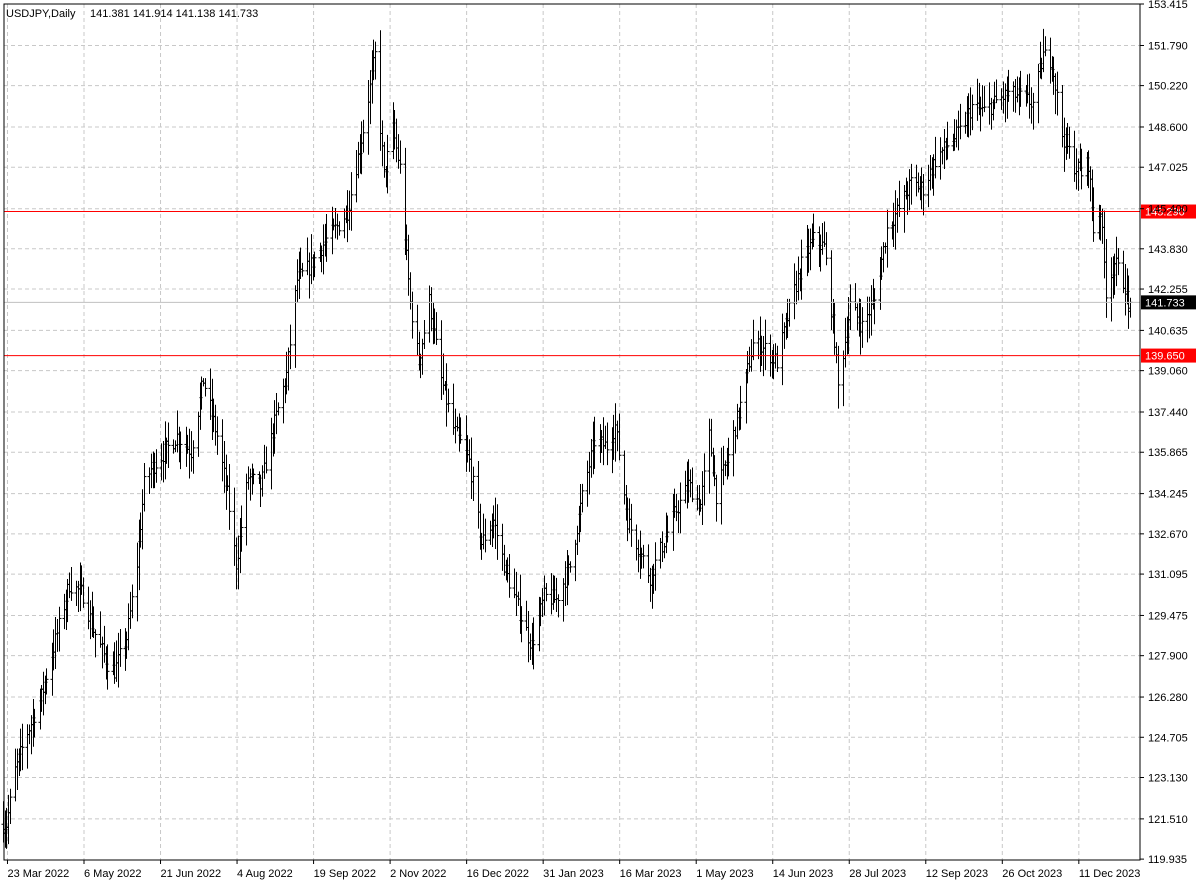 The image size is (1200, 888). Describe the element at coordinates (418, 874) in the screenshot. I see `x-tick-label: 2 Nov 2022` at that location.